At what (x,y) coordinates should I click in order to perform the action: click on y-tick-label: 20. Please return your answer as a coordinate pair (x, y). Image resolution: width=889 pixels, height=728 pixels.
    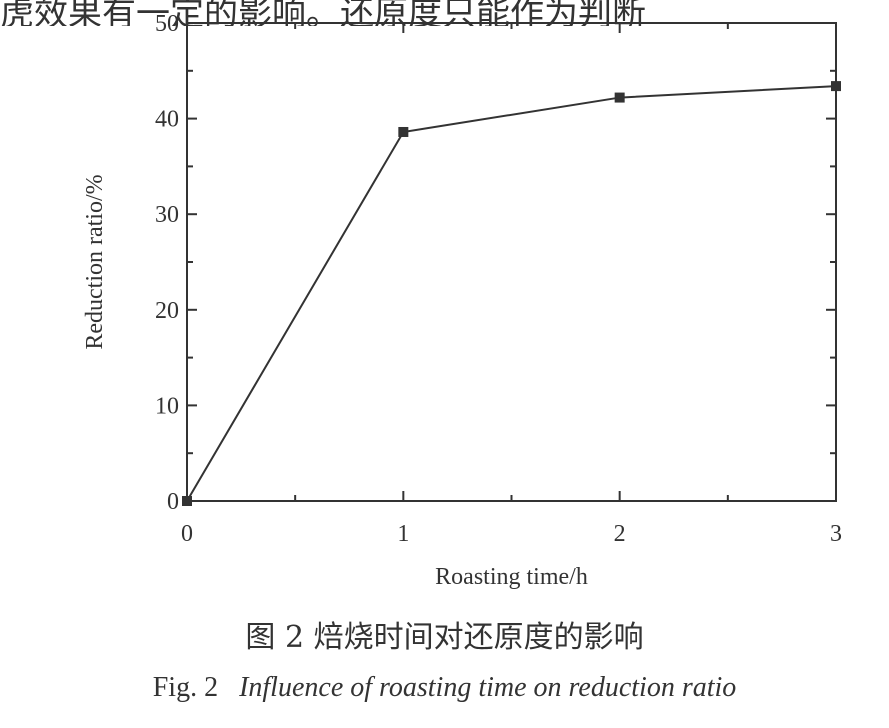
    Looking at the image, I should click on (167, 311).